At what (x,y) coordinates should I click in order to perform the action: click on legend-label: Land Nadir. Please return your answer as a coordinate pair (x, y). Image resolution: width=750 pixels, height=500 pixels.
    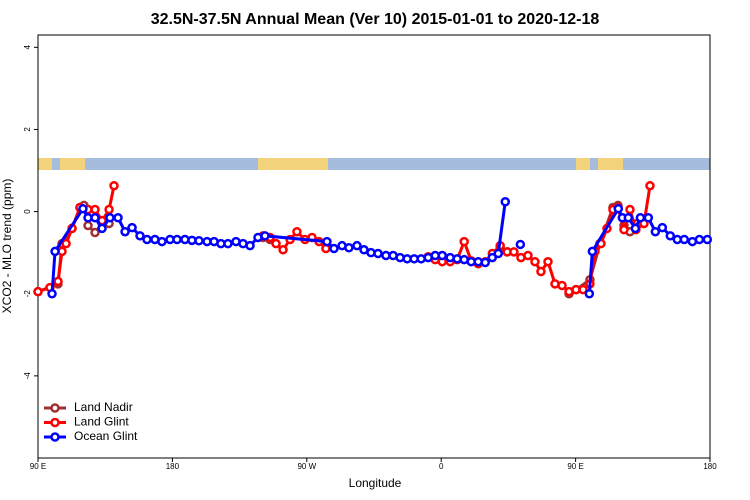
    Looking at the image, I should click on (103, 407).